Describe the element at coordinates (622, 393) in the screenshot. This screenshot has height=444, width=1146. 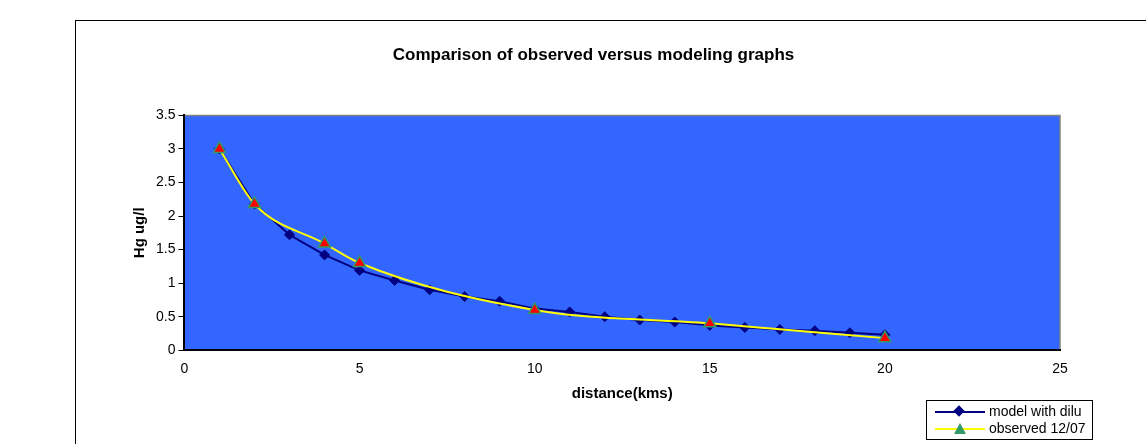
I see `x-axis-title: distance(kms)` at that location.